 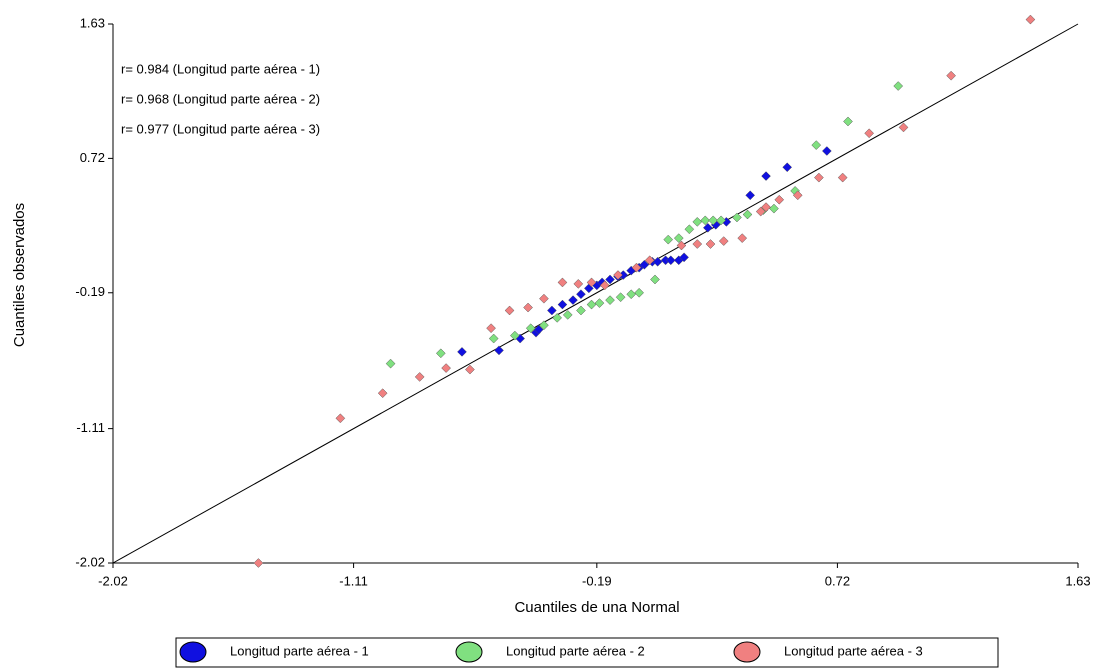 What do you see at coordinates (90, 427) in the screenshot?
I see `y-tick-label: -1.11` at bounding box center [90, 427].